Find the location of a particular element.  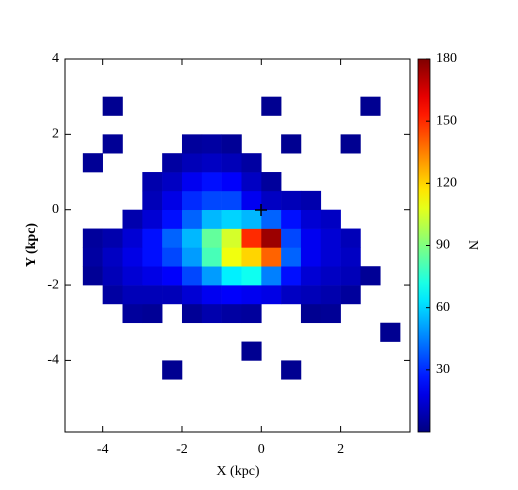

colorbar-tick-label: 90 is located at coordinates (443, 245).